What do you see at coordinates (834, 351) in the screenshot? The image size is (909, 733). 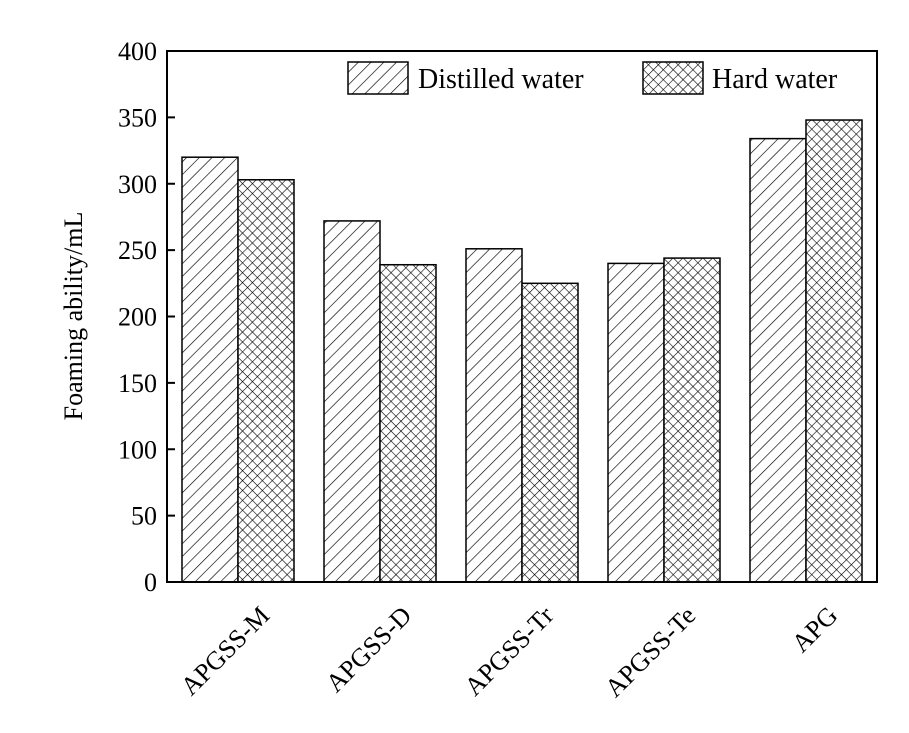 I see `bar-hard-apg` at bounding box center [834, 351].